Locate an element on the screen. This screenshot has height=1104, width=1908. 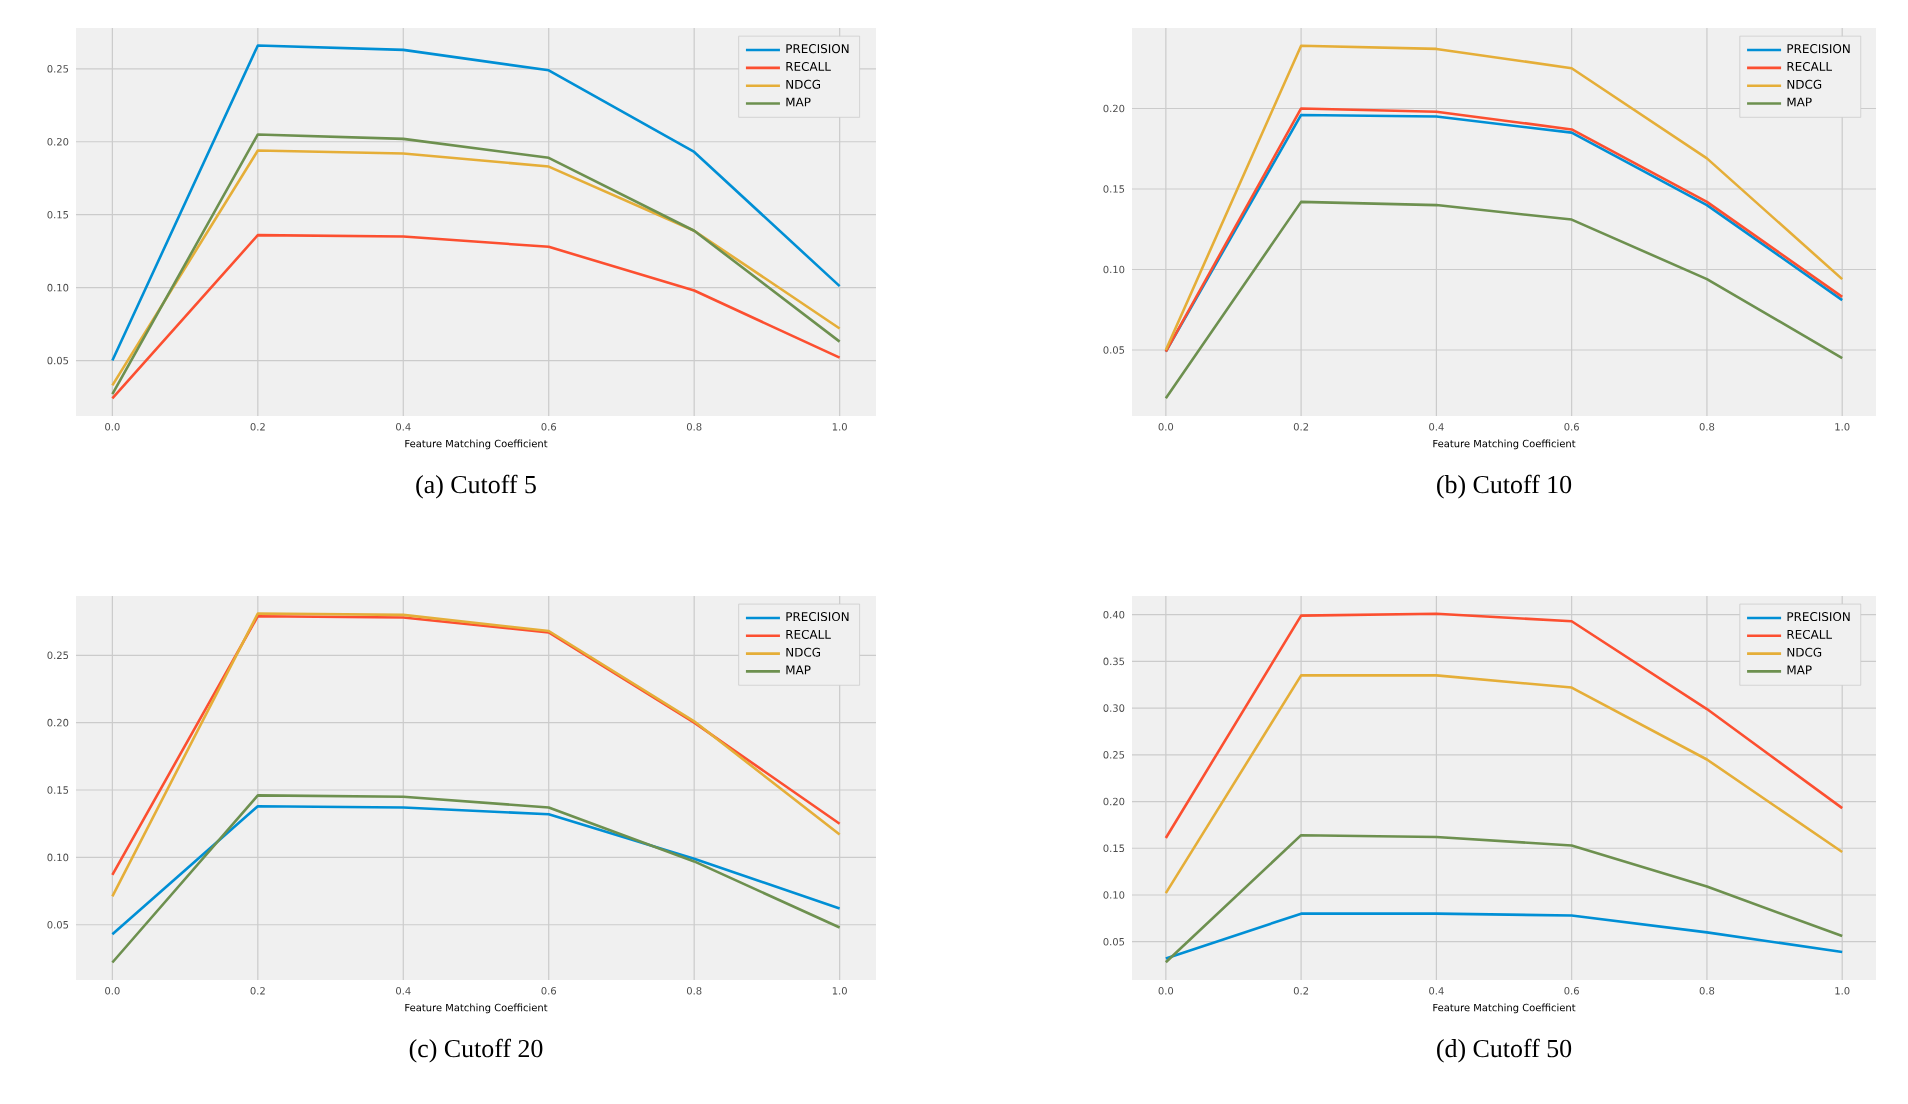
text: (d) Cutoff 50 is located at coordinates (1504, 1050).